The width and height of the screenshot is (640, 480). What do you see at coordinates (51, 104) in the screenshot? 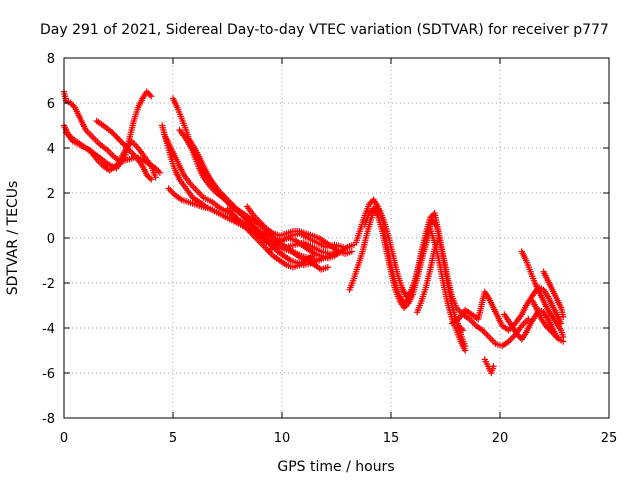
I see `y-tick-label: 6` at bounding box center [51, 104].